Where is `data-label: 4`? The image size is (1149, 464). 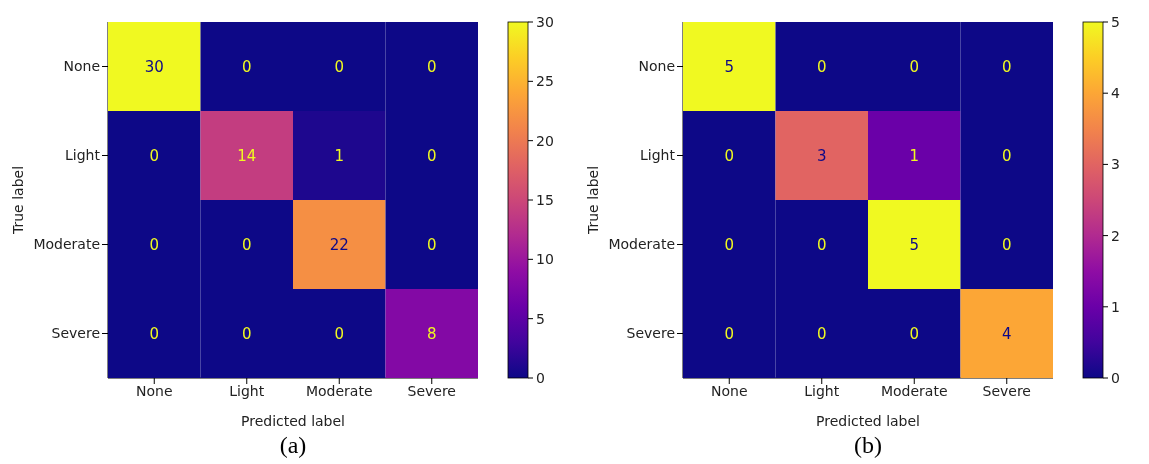 data-label: 4 is located at coordinates (1006, 333).